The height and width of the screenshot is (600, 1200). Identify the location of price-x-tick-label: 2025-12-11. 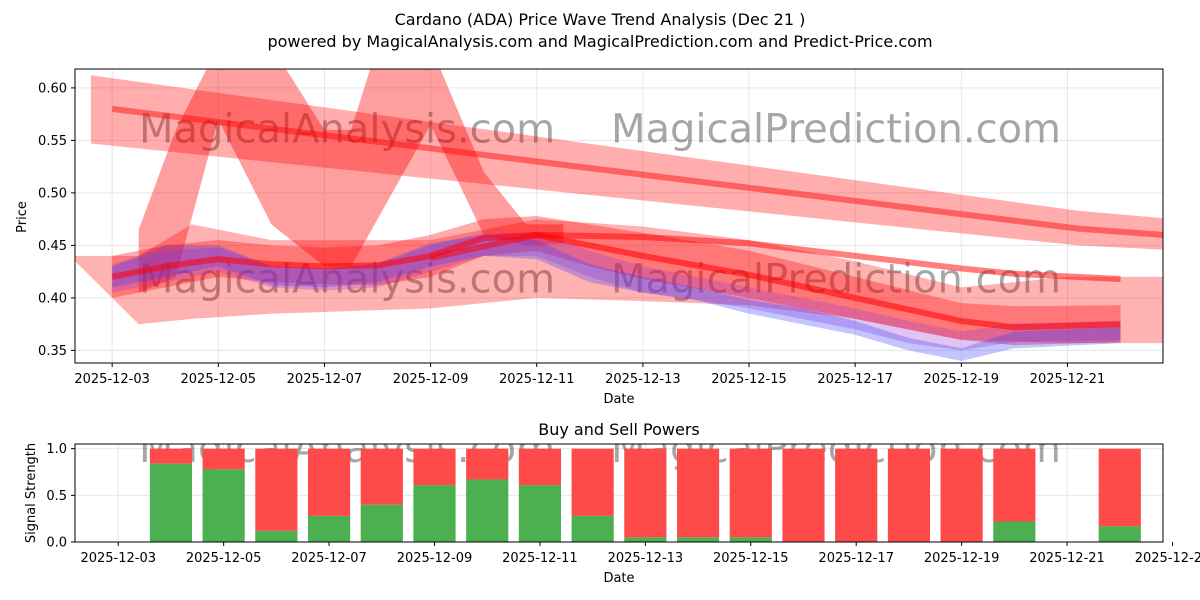
(537, 379).